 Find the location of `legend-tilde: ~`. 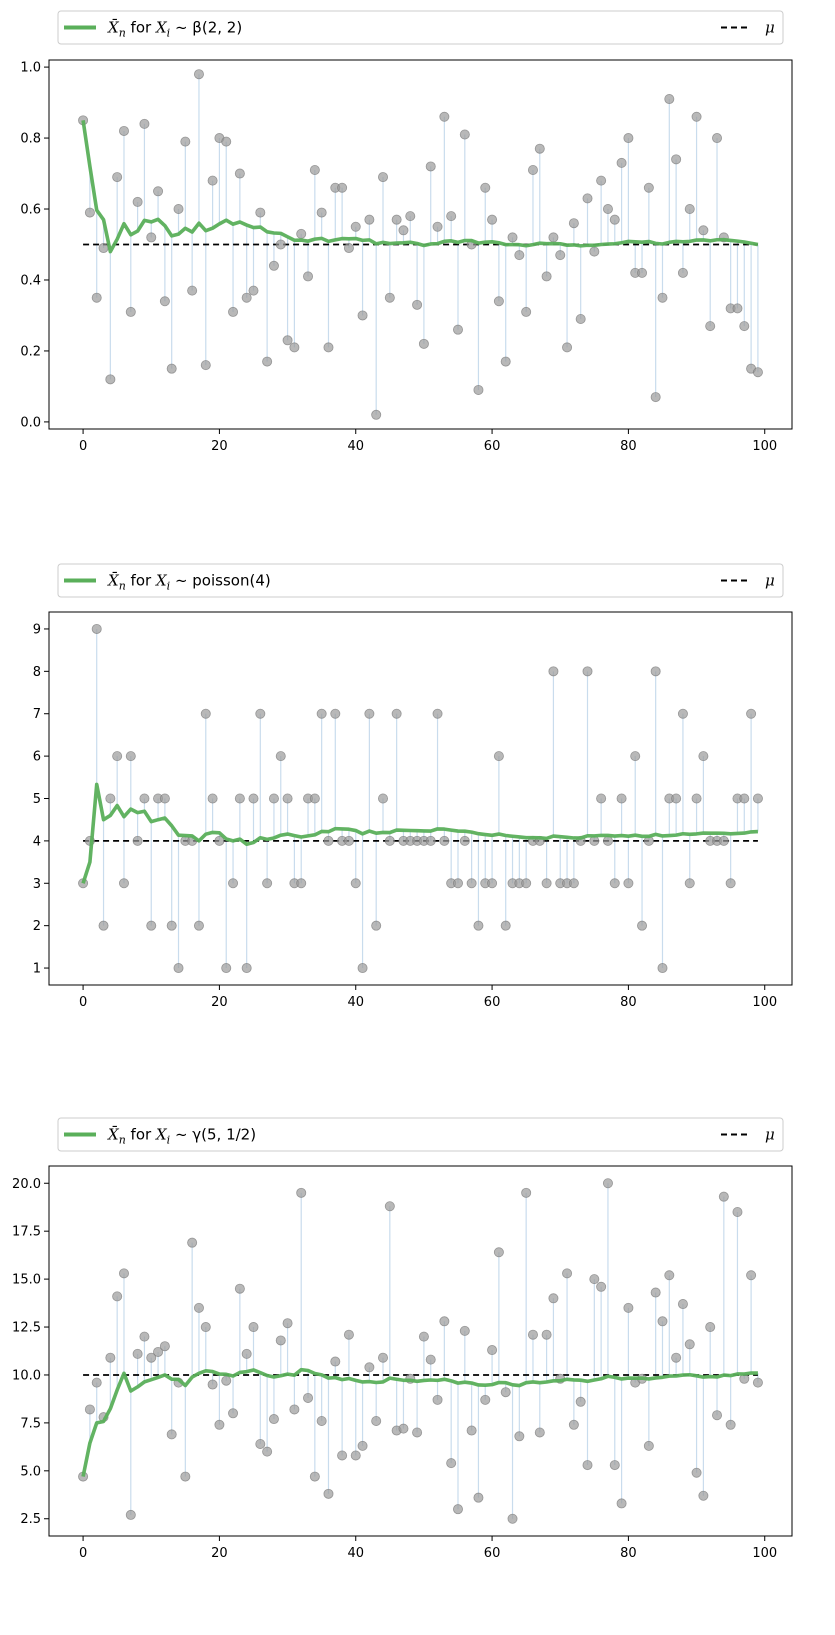

legend-tilde: ~ is located at coordinates (181, 581).